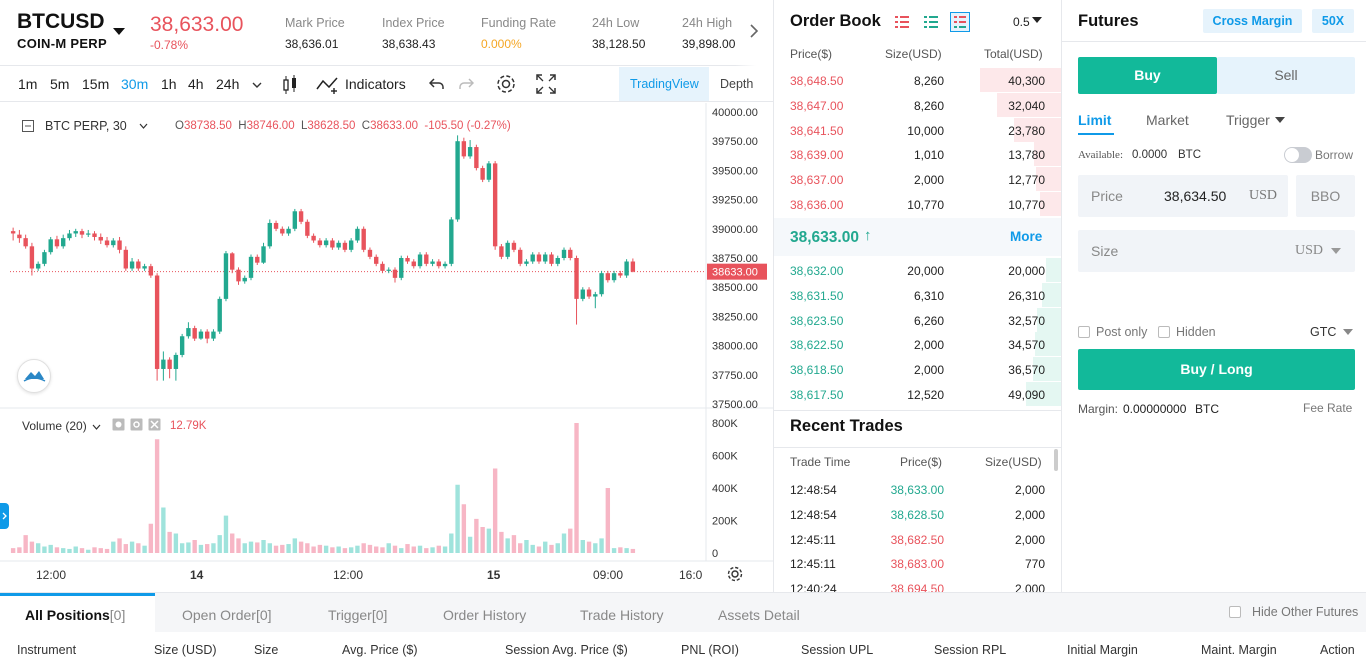  Describe the element at coordinates (622, 615) in the screenshot. I see `tab-trade-history: Trade History` at that location.